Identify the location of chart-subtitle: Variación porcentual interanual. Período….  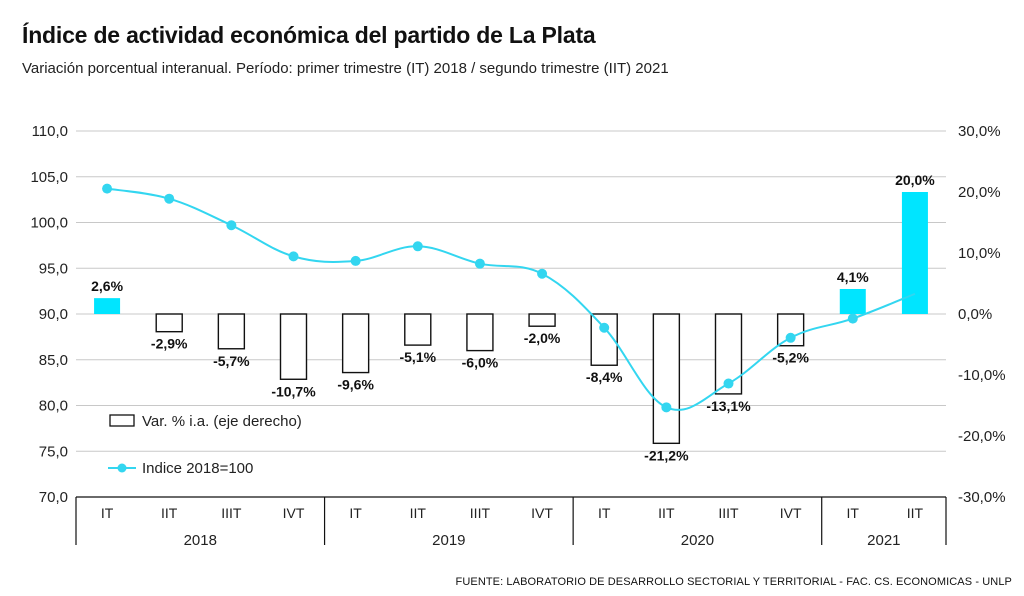
(345, 68).